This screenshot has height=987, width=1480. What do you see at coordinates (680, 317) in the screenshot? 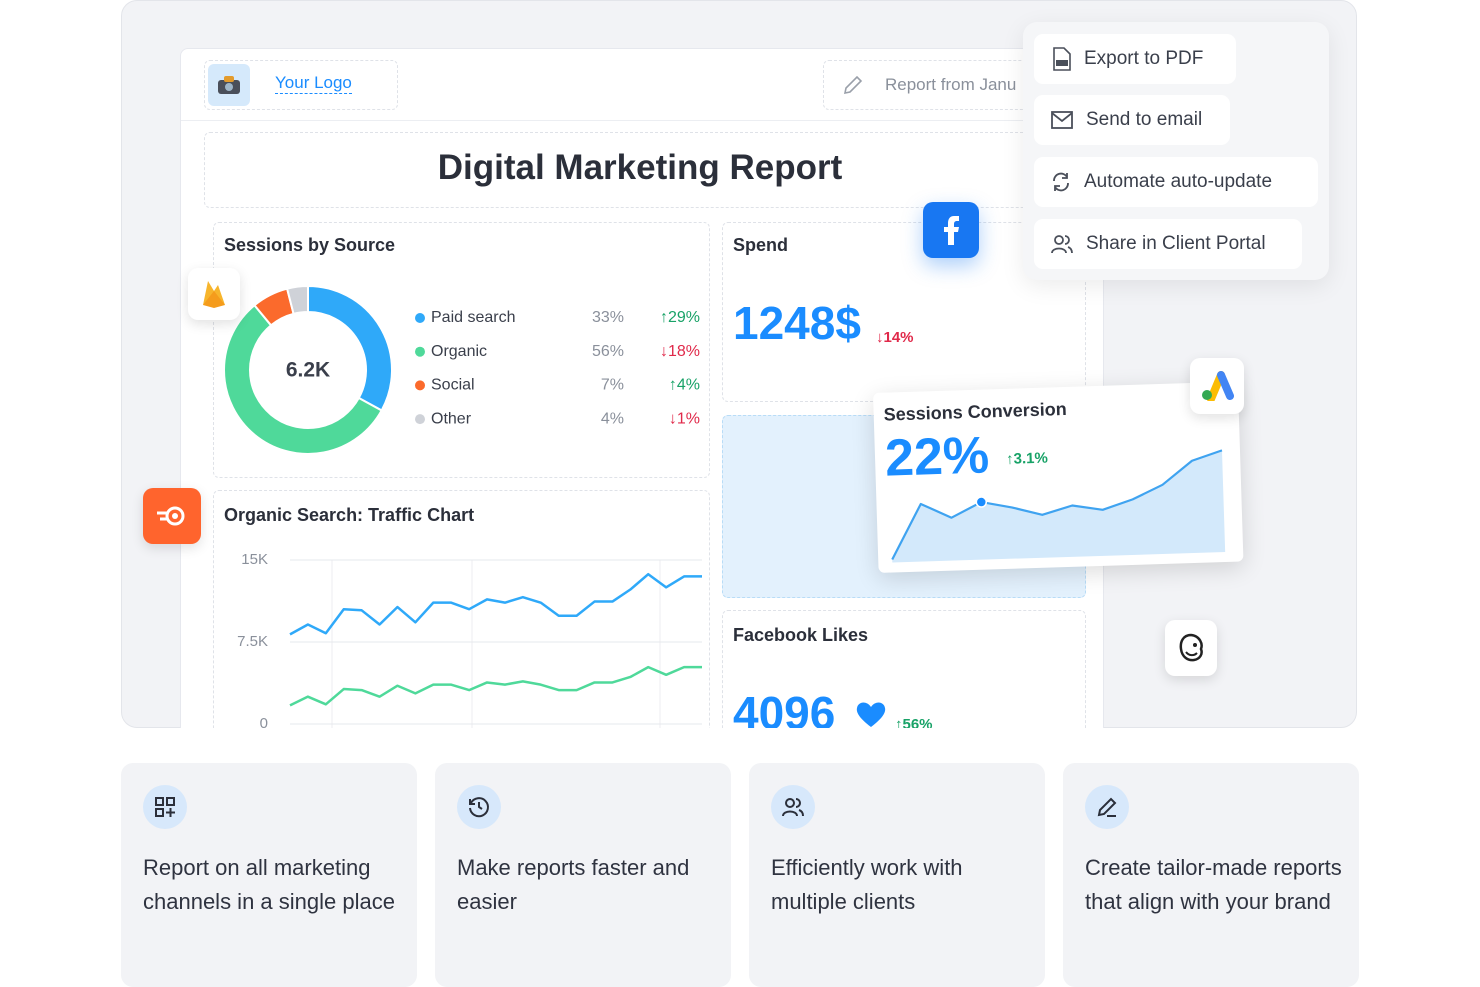
I see `legend-change: ↑29%` at bounding box center [680, 317].